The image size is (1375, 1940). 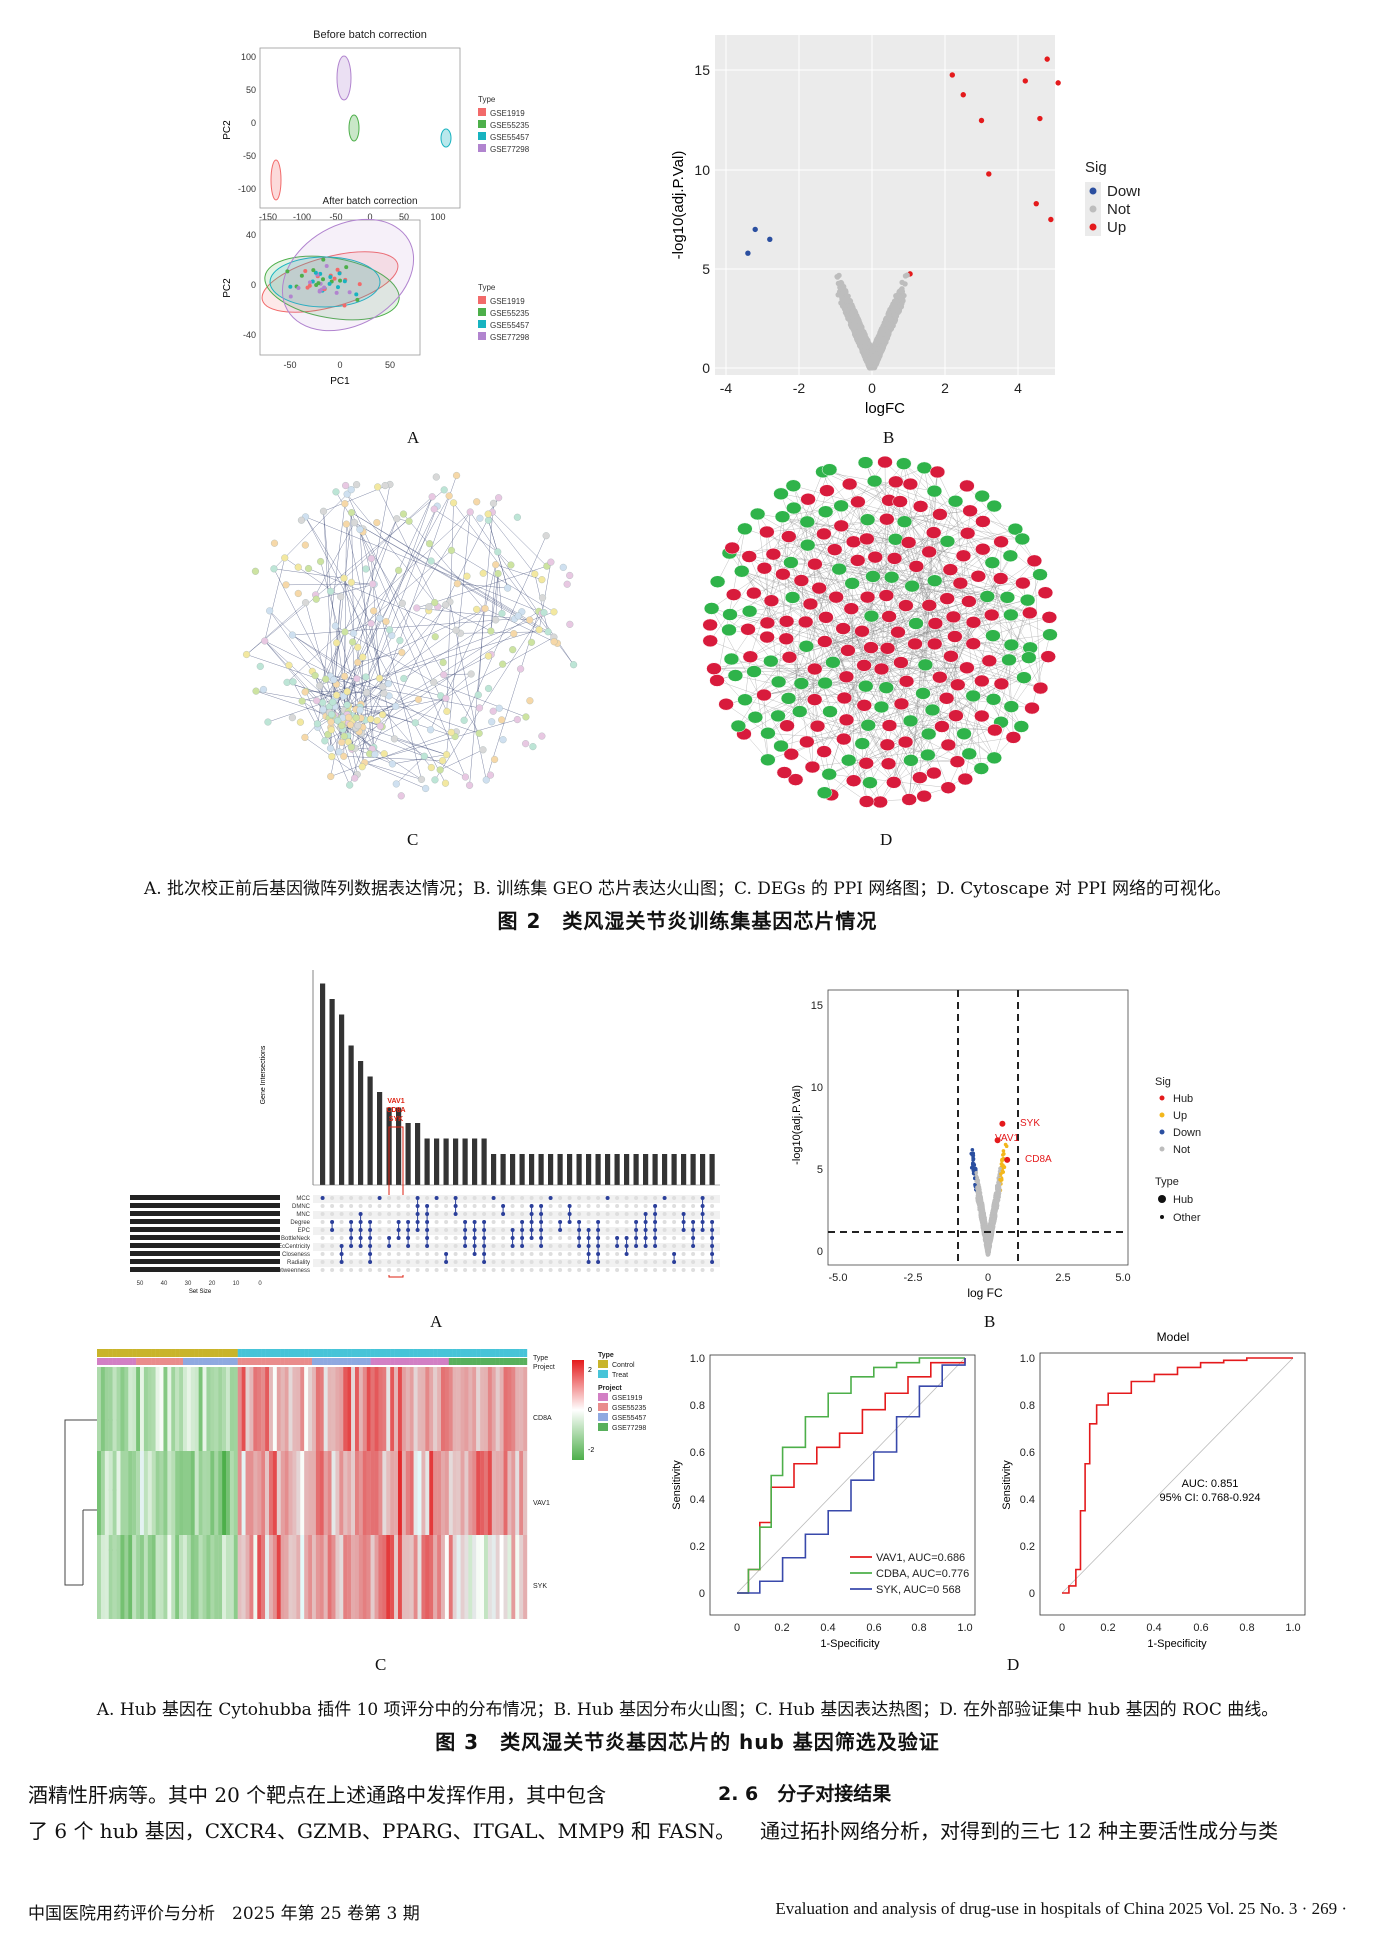 I want to click on tick: 30, so click(x=188, y=1284).